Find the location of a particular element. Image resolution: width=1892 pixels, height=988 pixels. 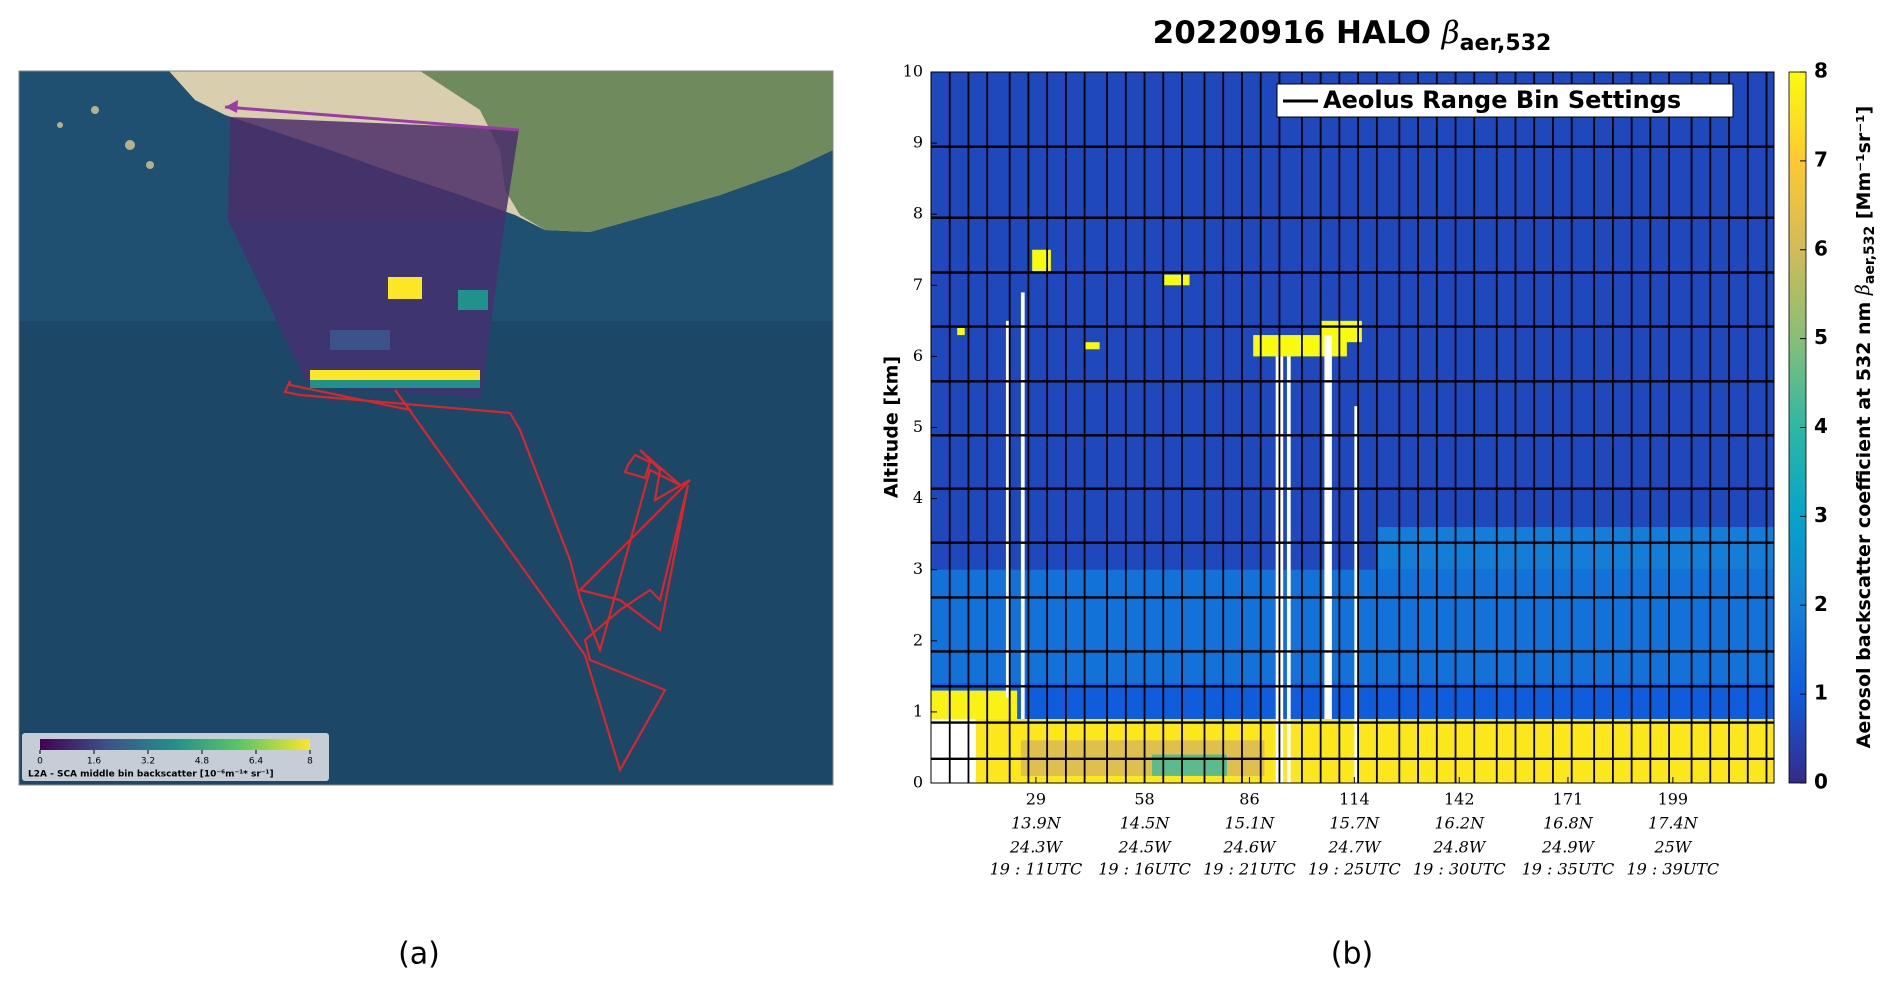

x-tick-label: 15.7N is located at coordinates (1355, 823).